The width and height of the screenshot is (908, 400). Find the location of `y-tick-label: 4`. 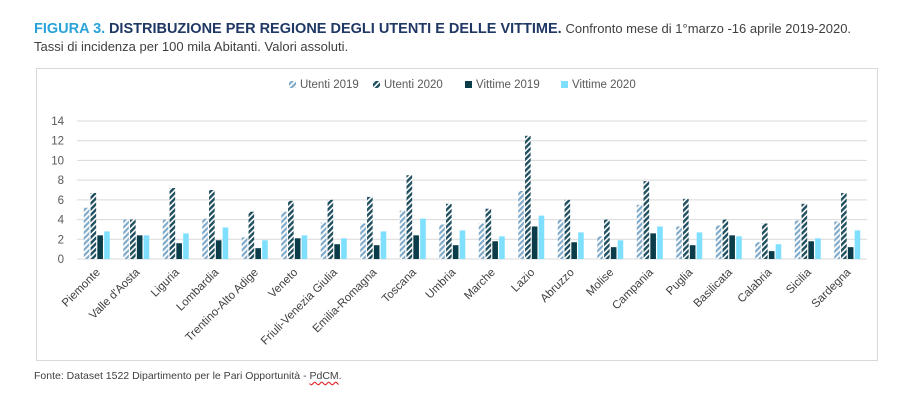

y-tick-label: 4 is located at coordinates (61, 221).